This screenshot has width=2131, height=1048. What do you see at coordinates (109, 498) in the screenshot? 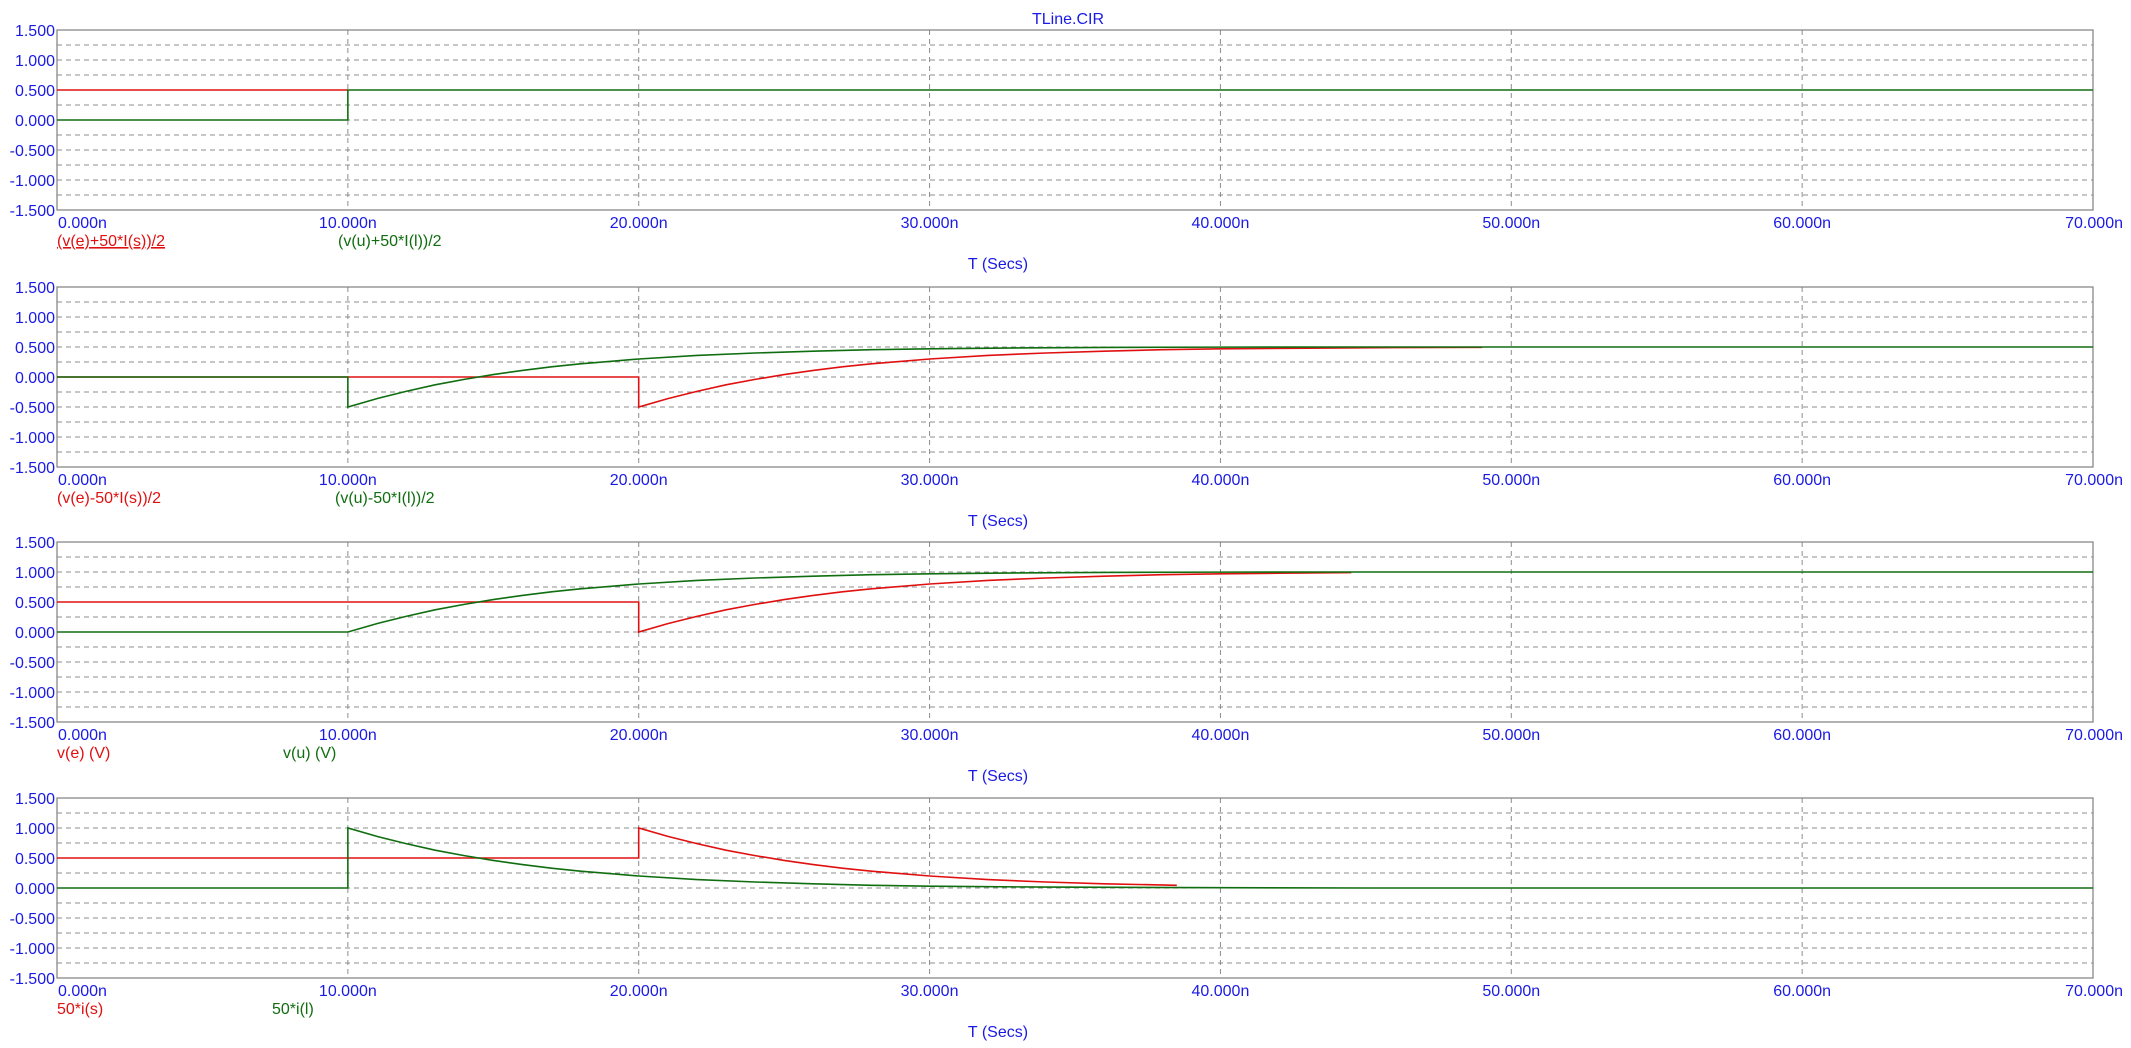
I see `legend-label-red: (v(e)-50*I(s))/2` at bounding box center [109, 498].